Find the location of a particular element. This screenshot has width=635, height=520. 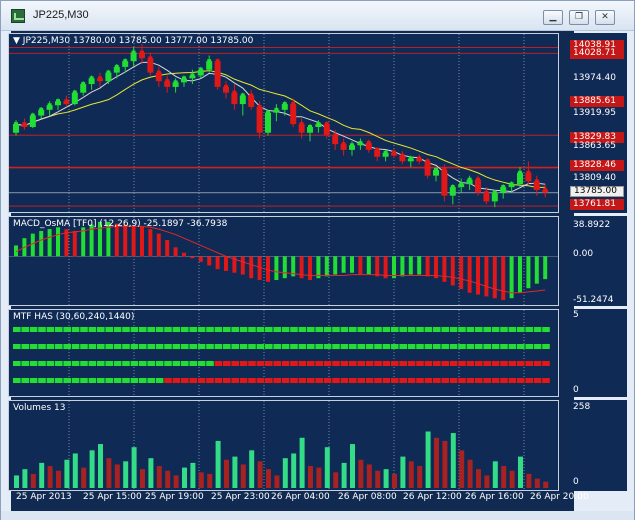

volumes-chart is located at coordinates (281, 445).